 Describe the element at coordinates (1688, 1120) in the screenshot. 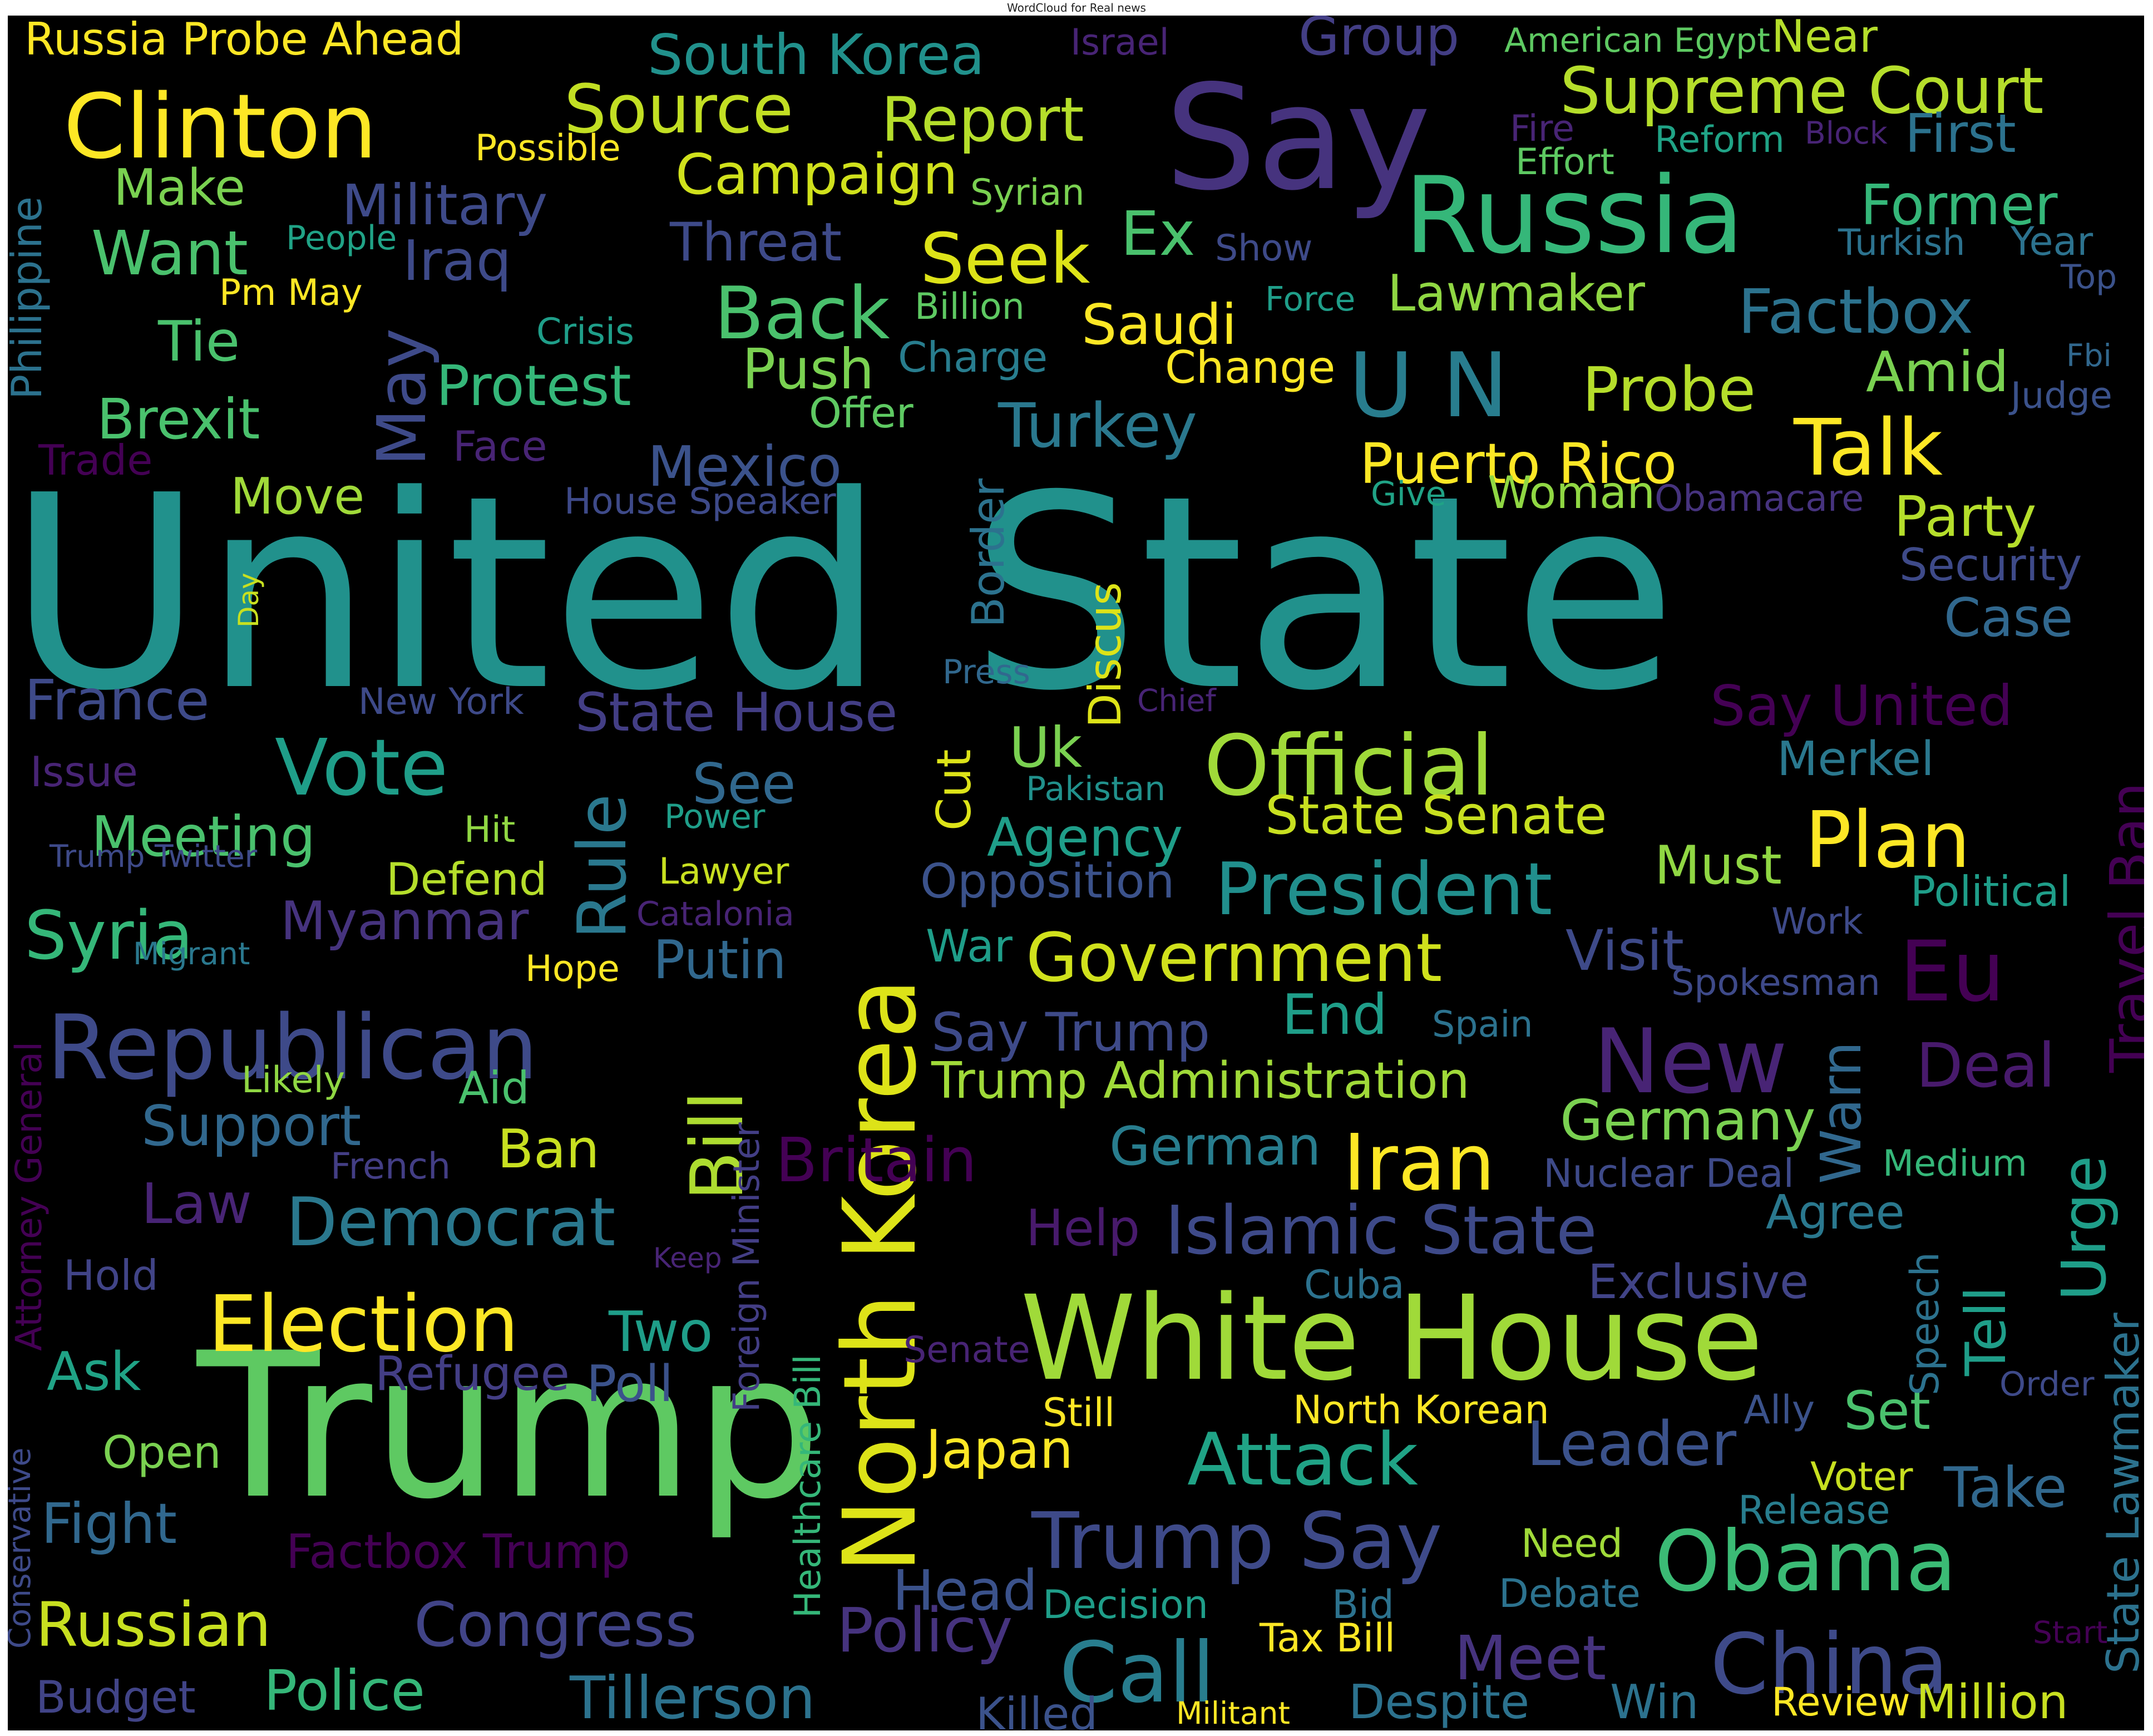

I see `word-germany: Germany` at that location.